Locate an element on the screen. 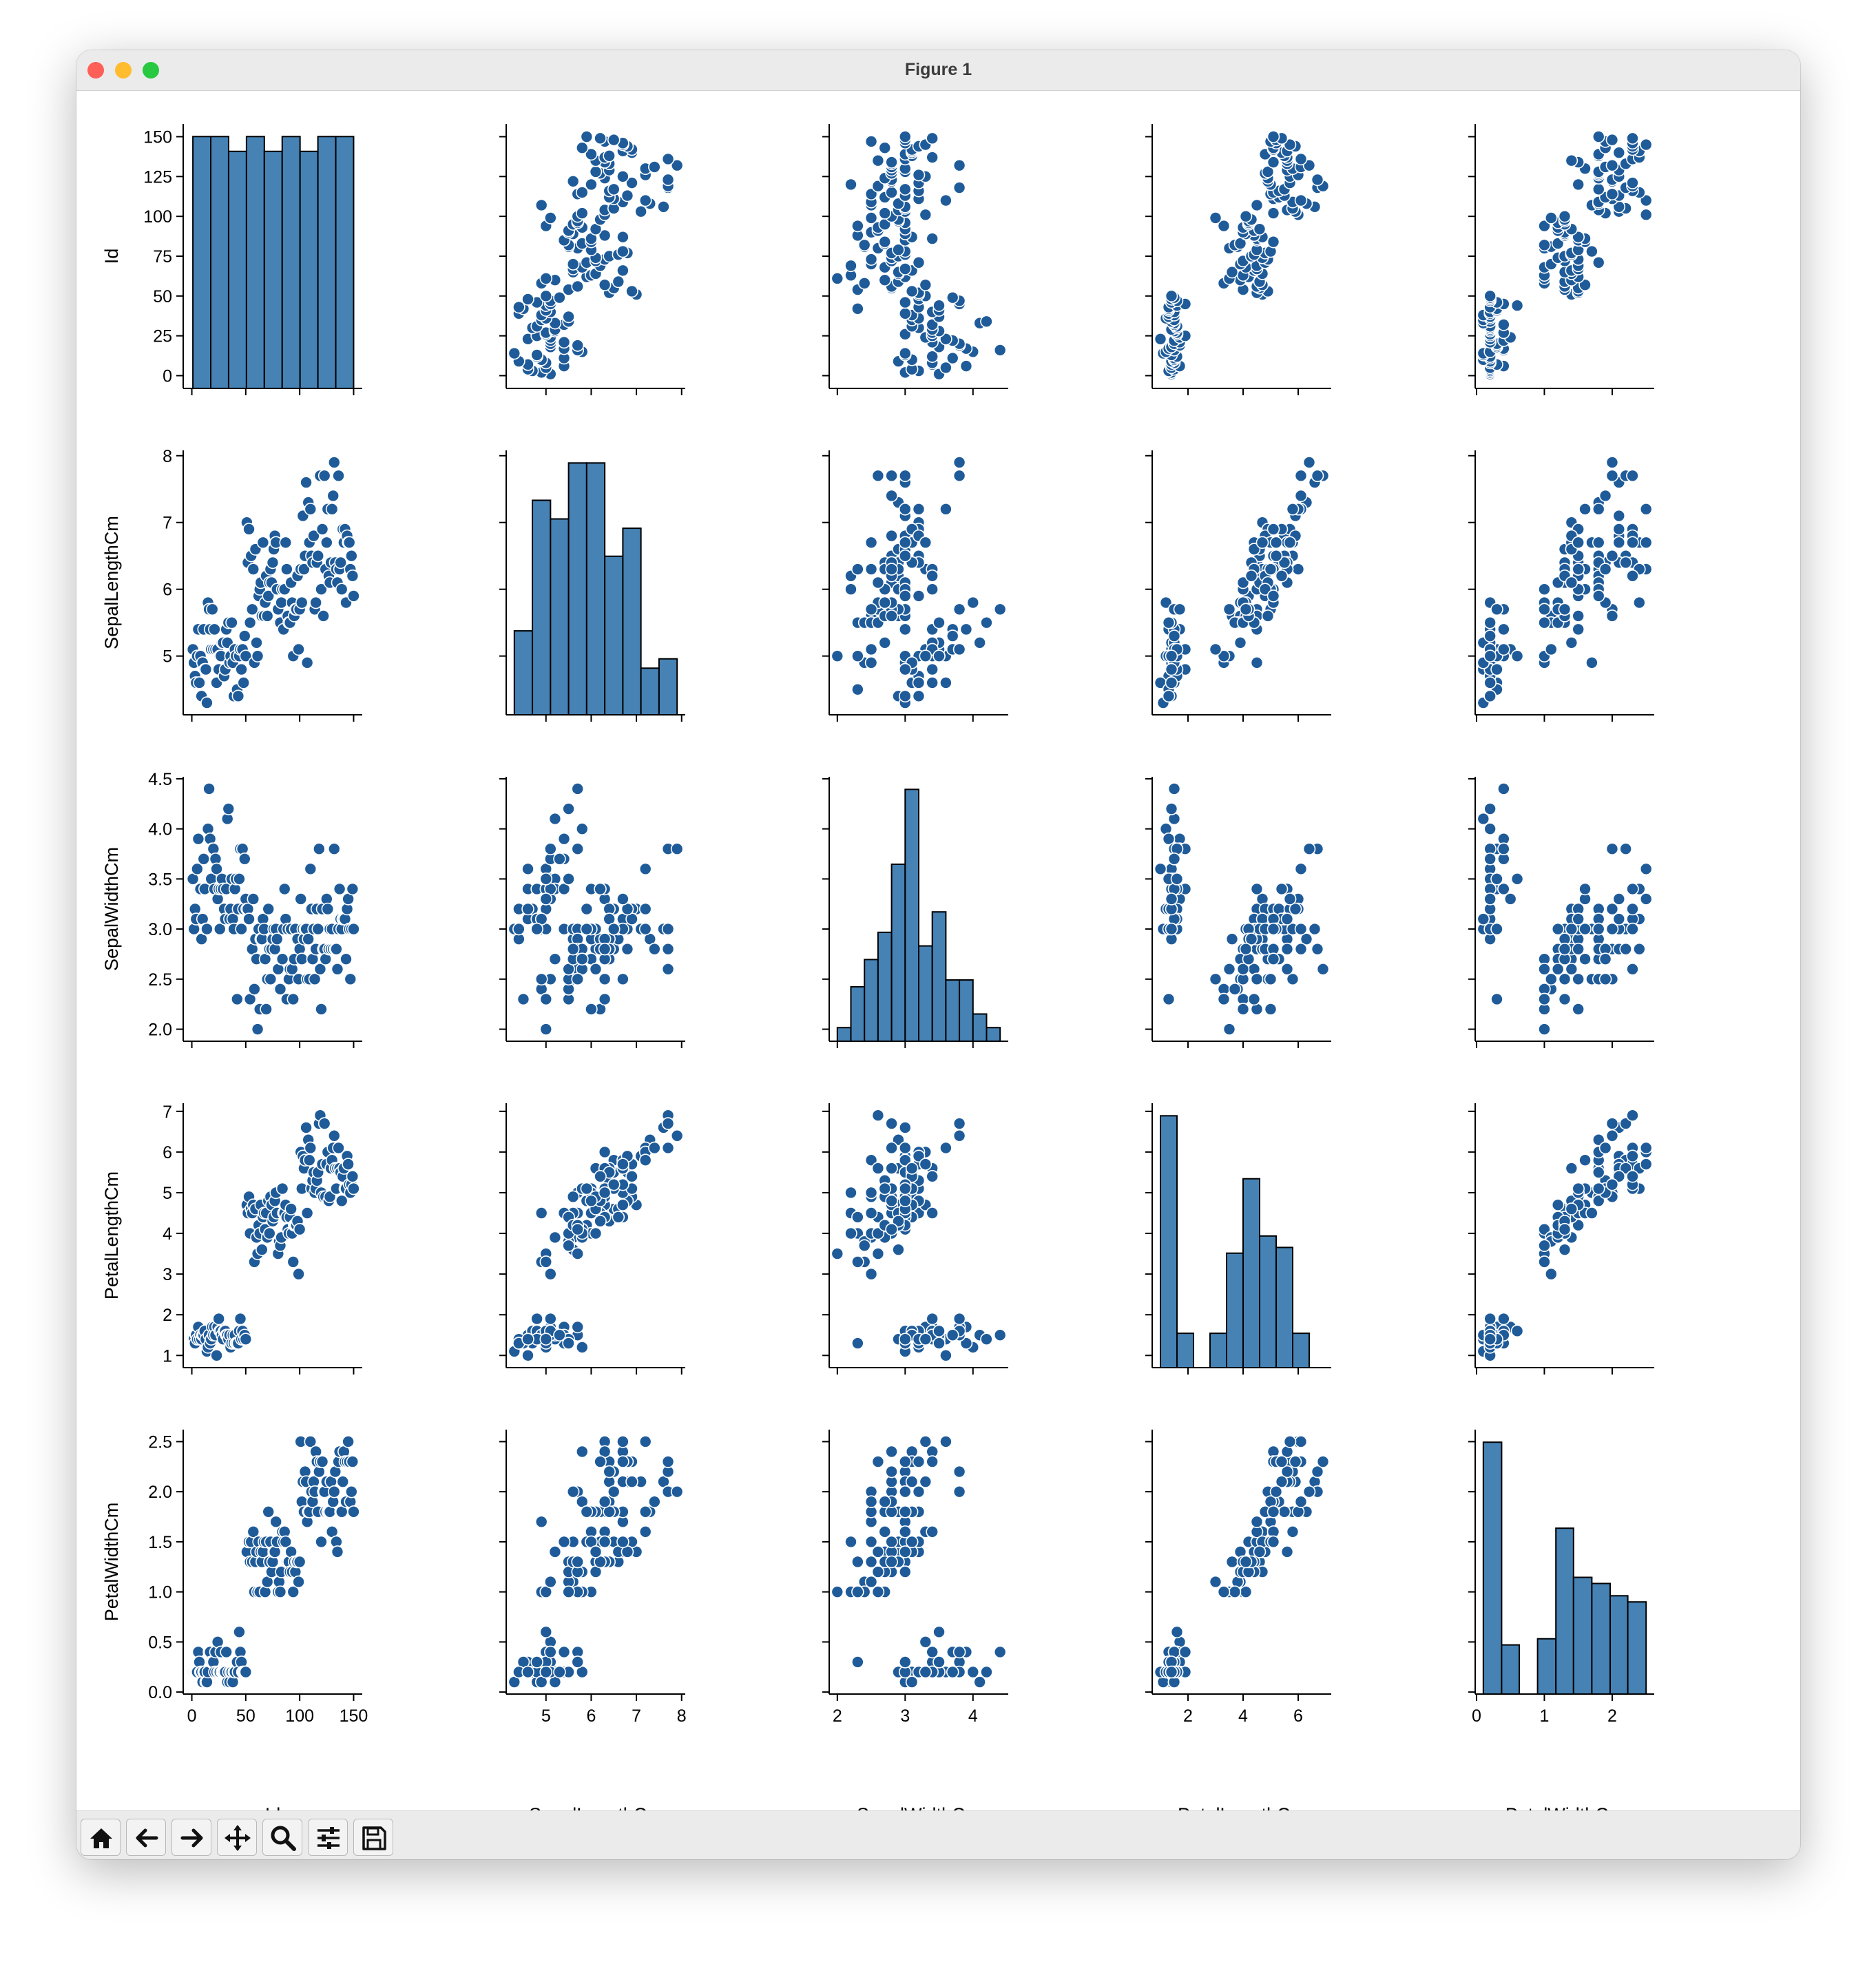  title-bar: Figure 1 is located at coordinates (938, 70).